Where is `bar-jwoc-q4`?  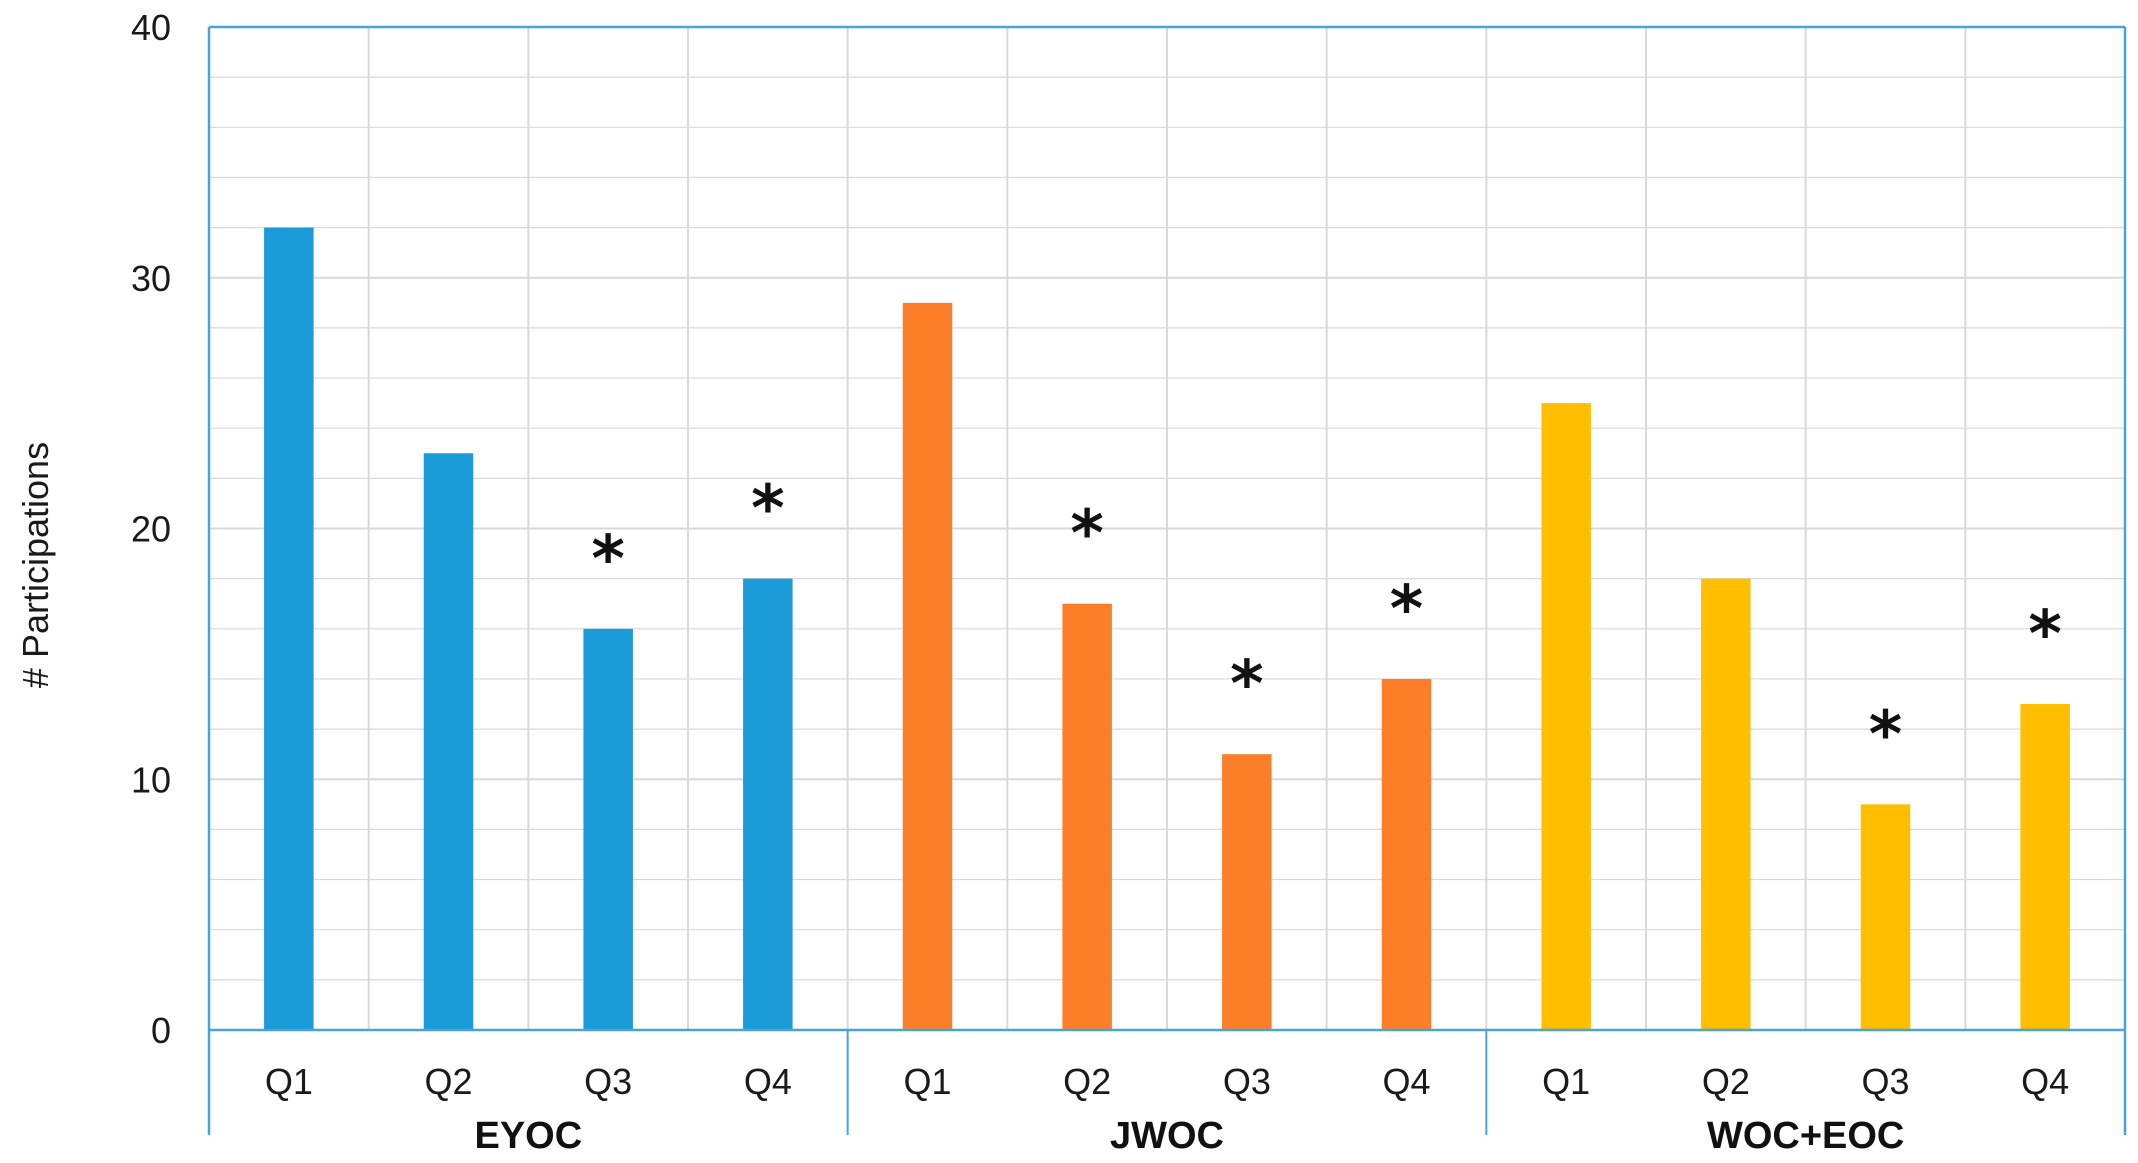 bar-jwoc-q4 is located at coordinates (1406, 854).